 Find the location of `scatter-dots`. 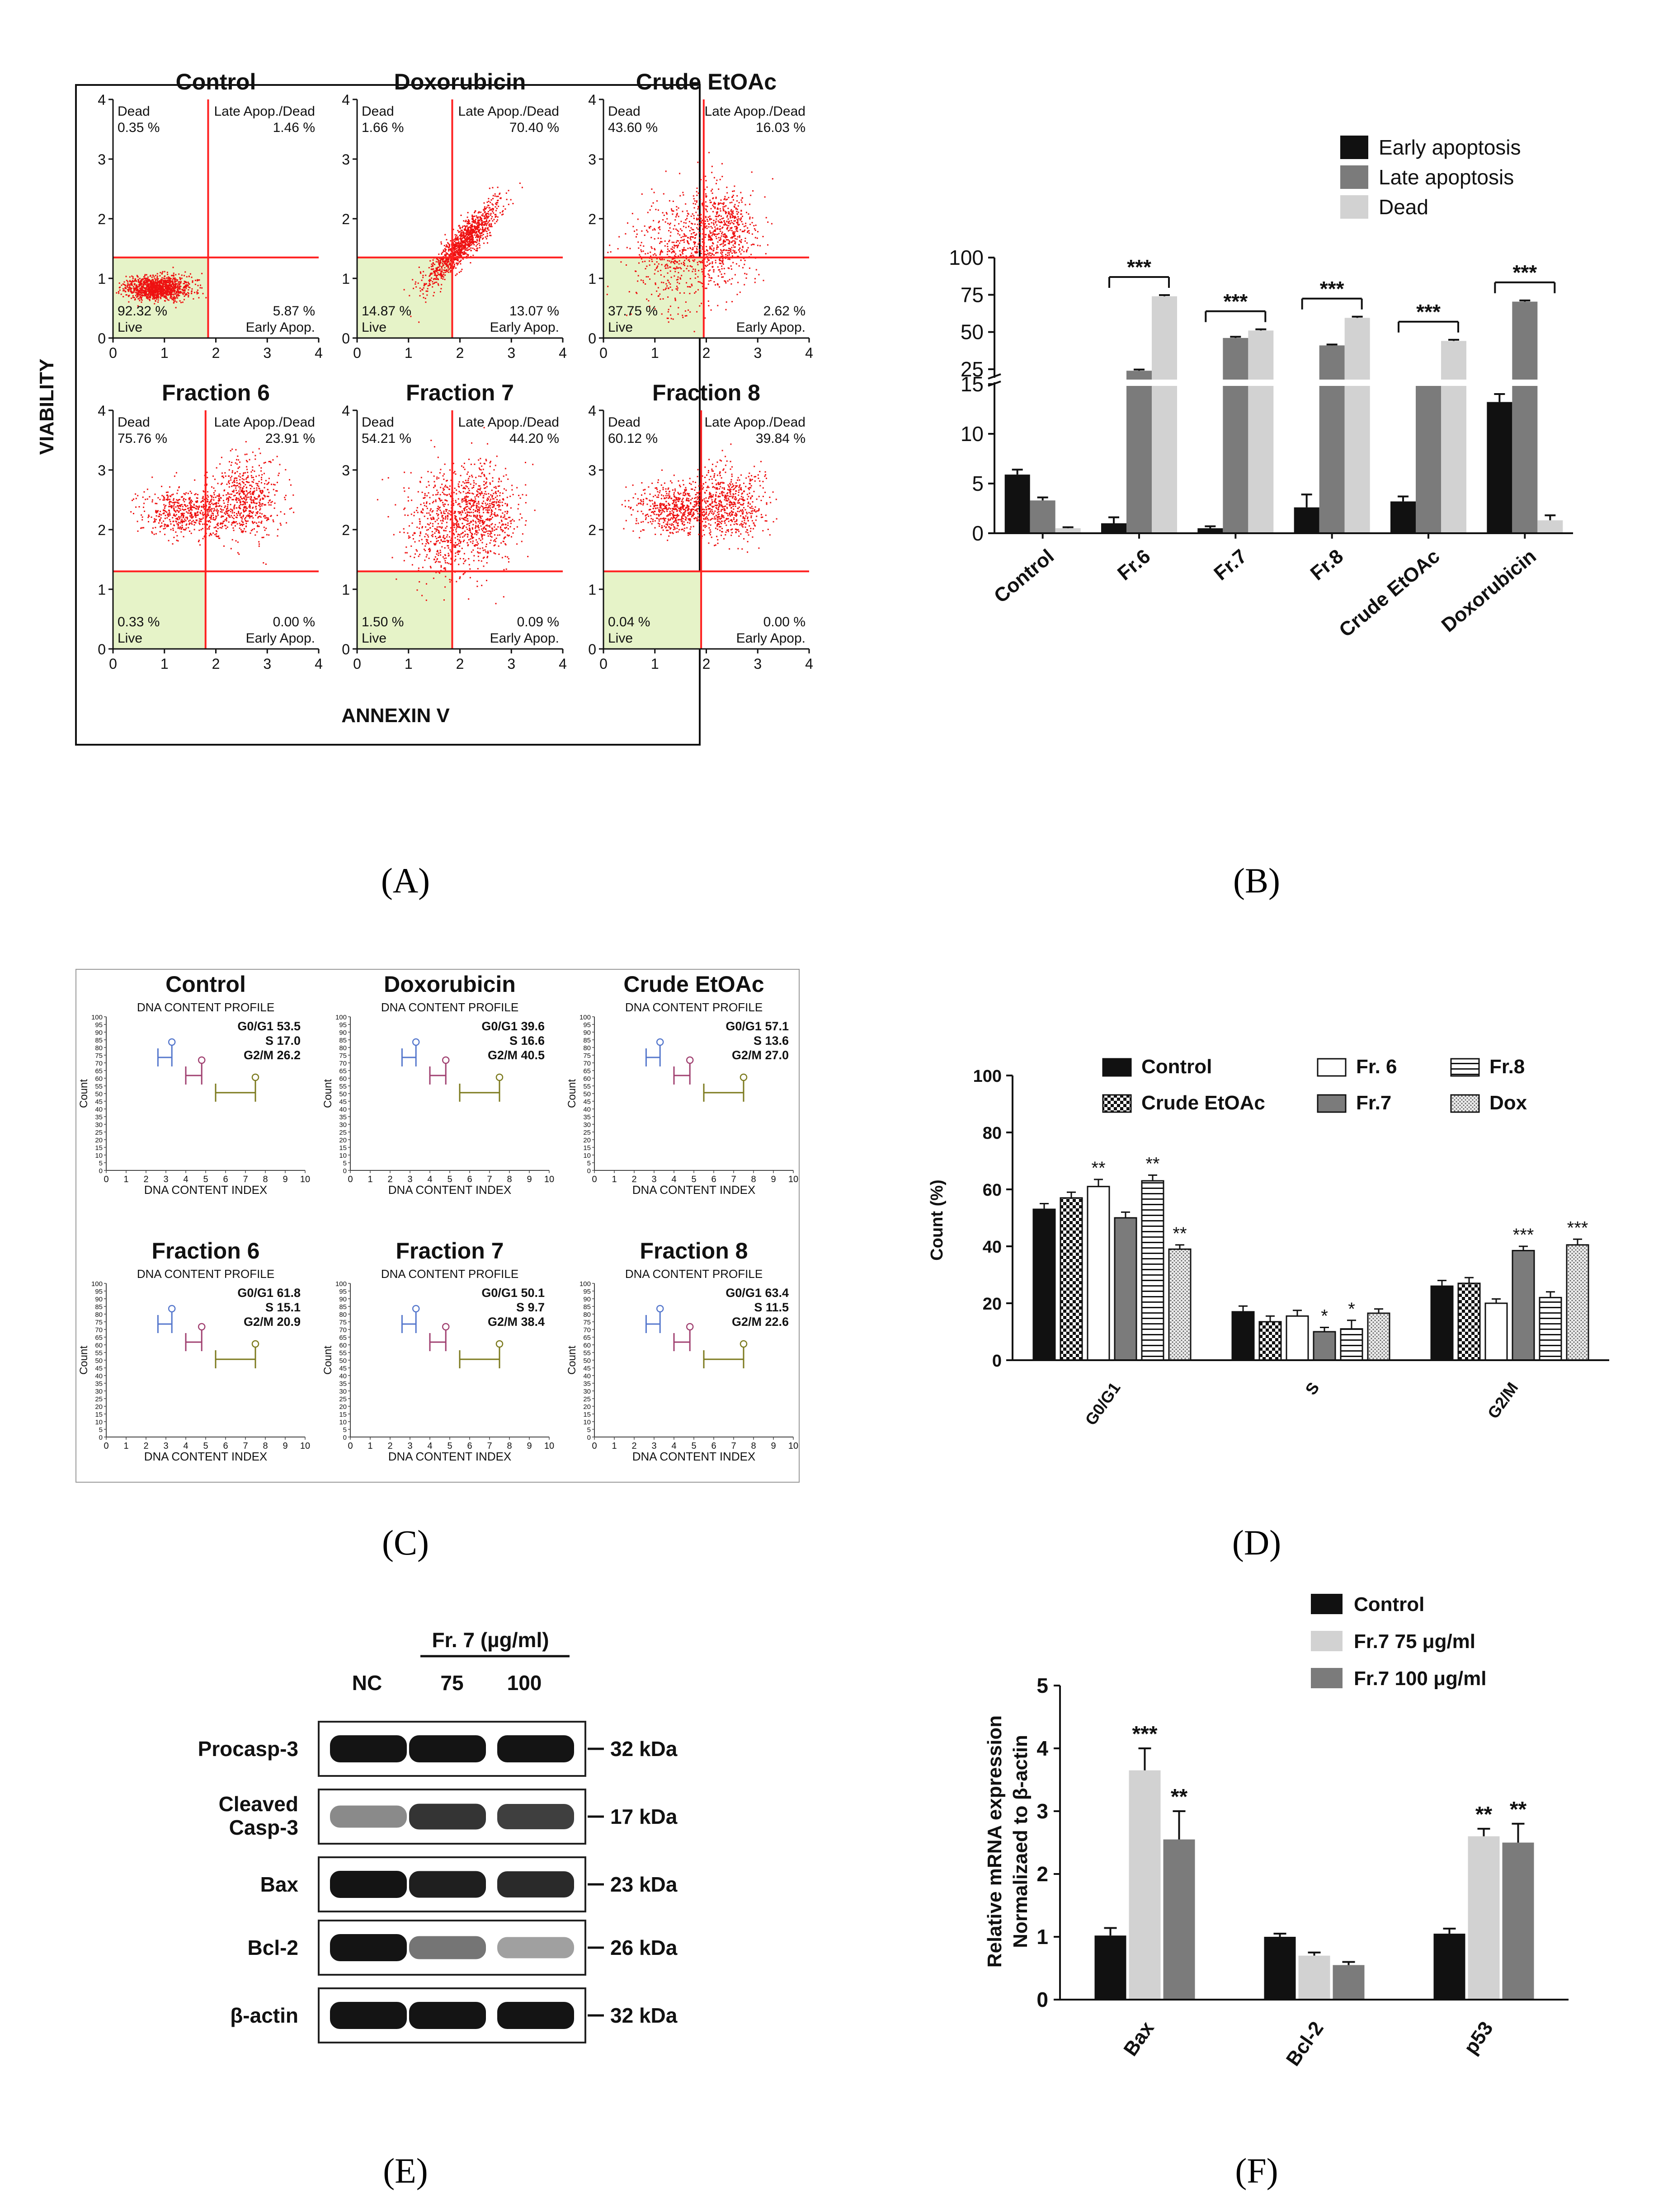

scatter-dots is located at coordinates (161, 288).